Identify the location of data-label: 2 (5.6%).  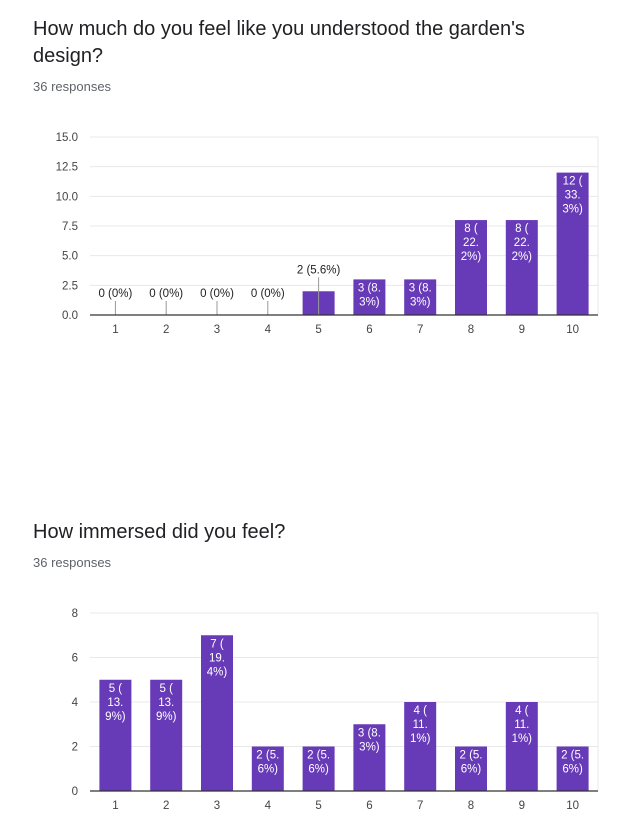
(319, 270).